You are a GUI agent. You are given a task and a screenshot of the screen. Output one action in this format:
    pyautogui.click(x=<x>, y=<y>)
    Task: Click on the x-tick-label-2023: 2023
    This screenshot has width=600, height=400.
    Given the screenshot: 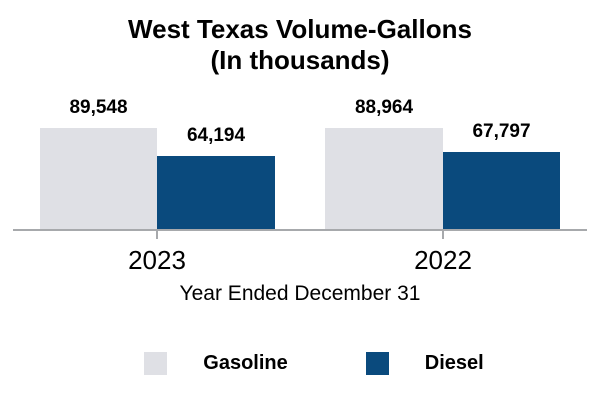 What is the action you would take?
    pyautogui.click(x=157, y=260)
    